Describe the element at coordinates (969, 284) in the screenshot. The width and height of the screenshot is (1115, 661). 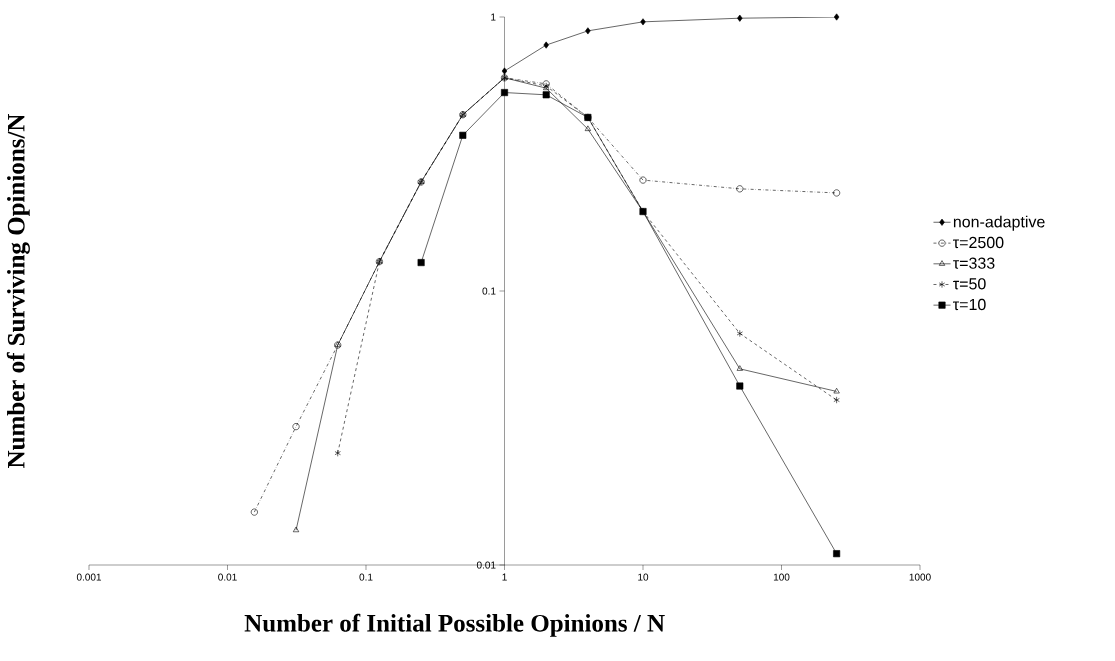
I see `legend-label: τ=50` at that location.